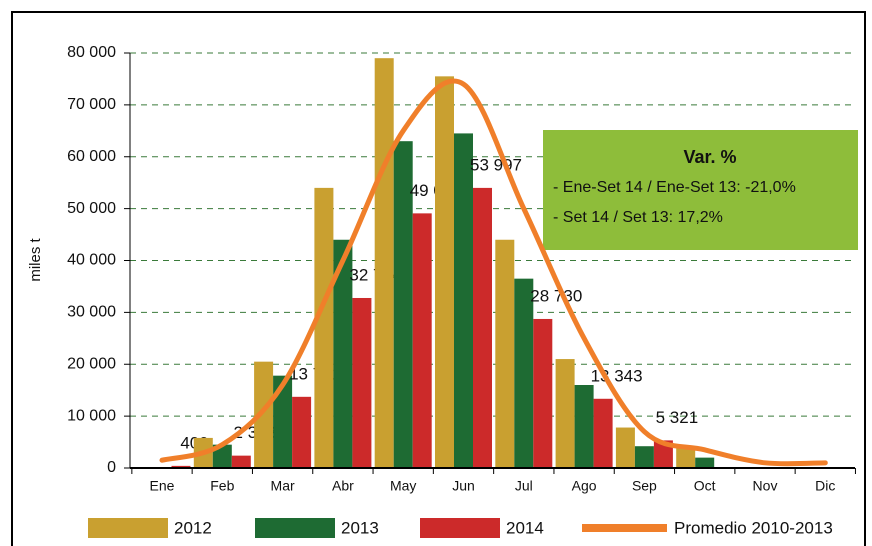 This screenshot has height=546, width=872. What do you see at coordinates (283, 486) in the screenshot?
I see `x-tick-label: Mar` at bounding box center [283, 486].